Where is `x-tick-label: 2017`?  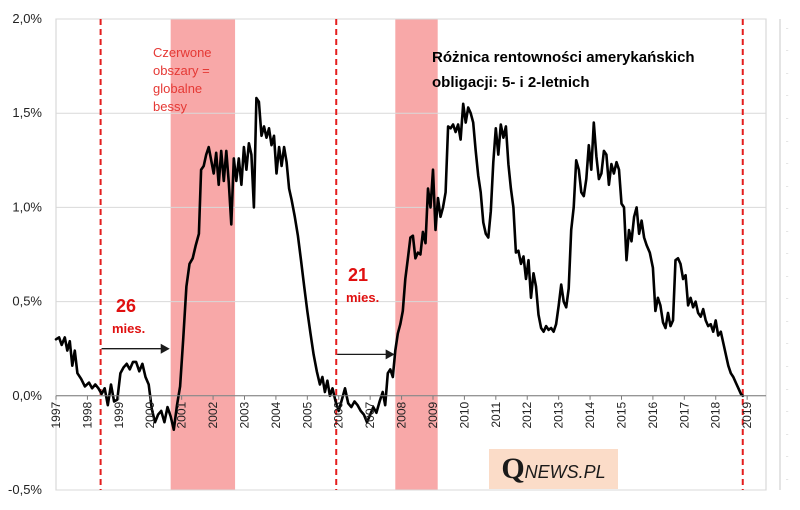 x-tick-label: 2017 is located at coordinates (684, 414).